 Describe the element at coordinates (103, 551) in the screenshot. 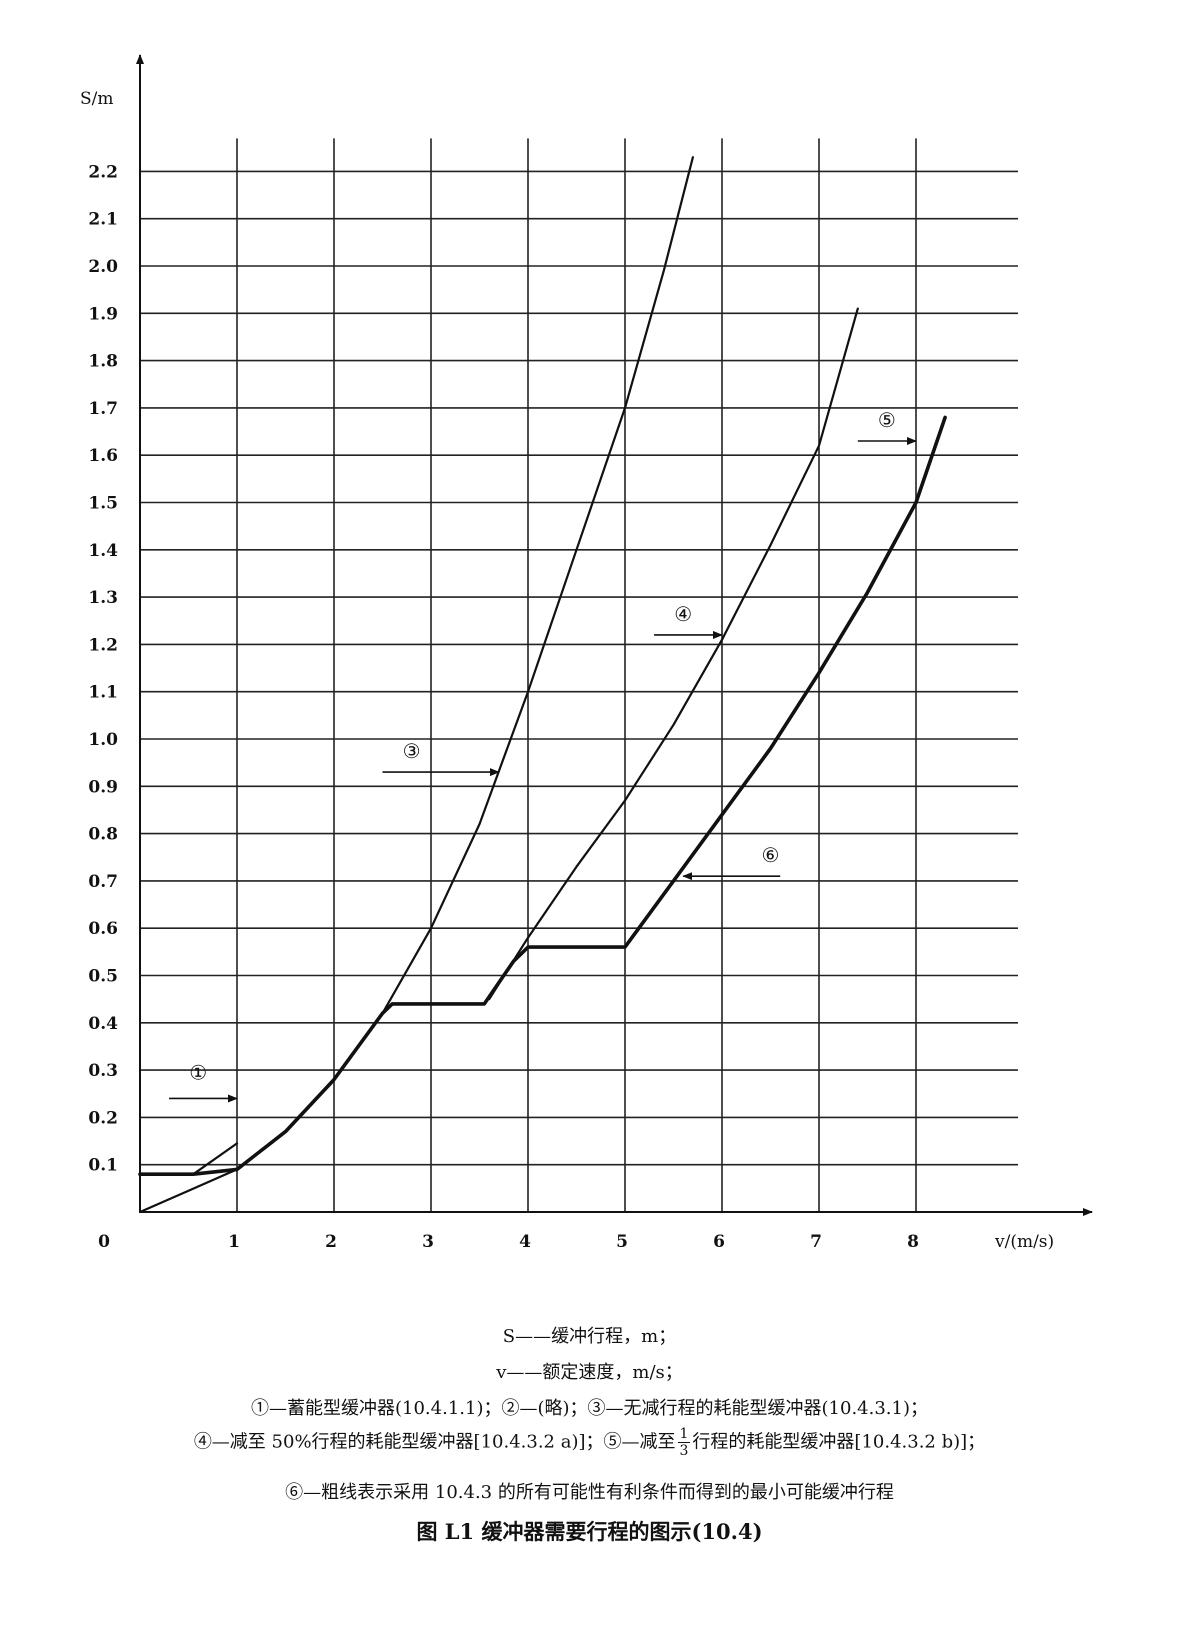

I see `y-tick-label: 1.4` at that location.